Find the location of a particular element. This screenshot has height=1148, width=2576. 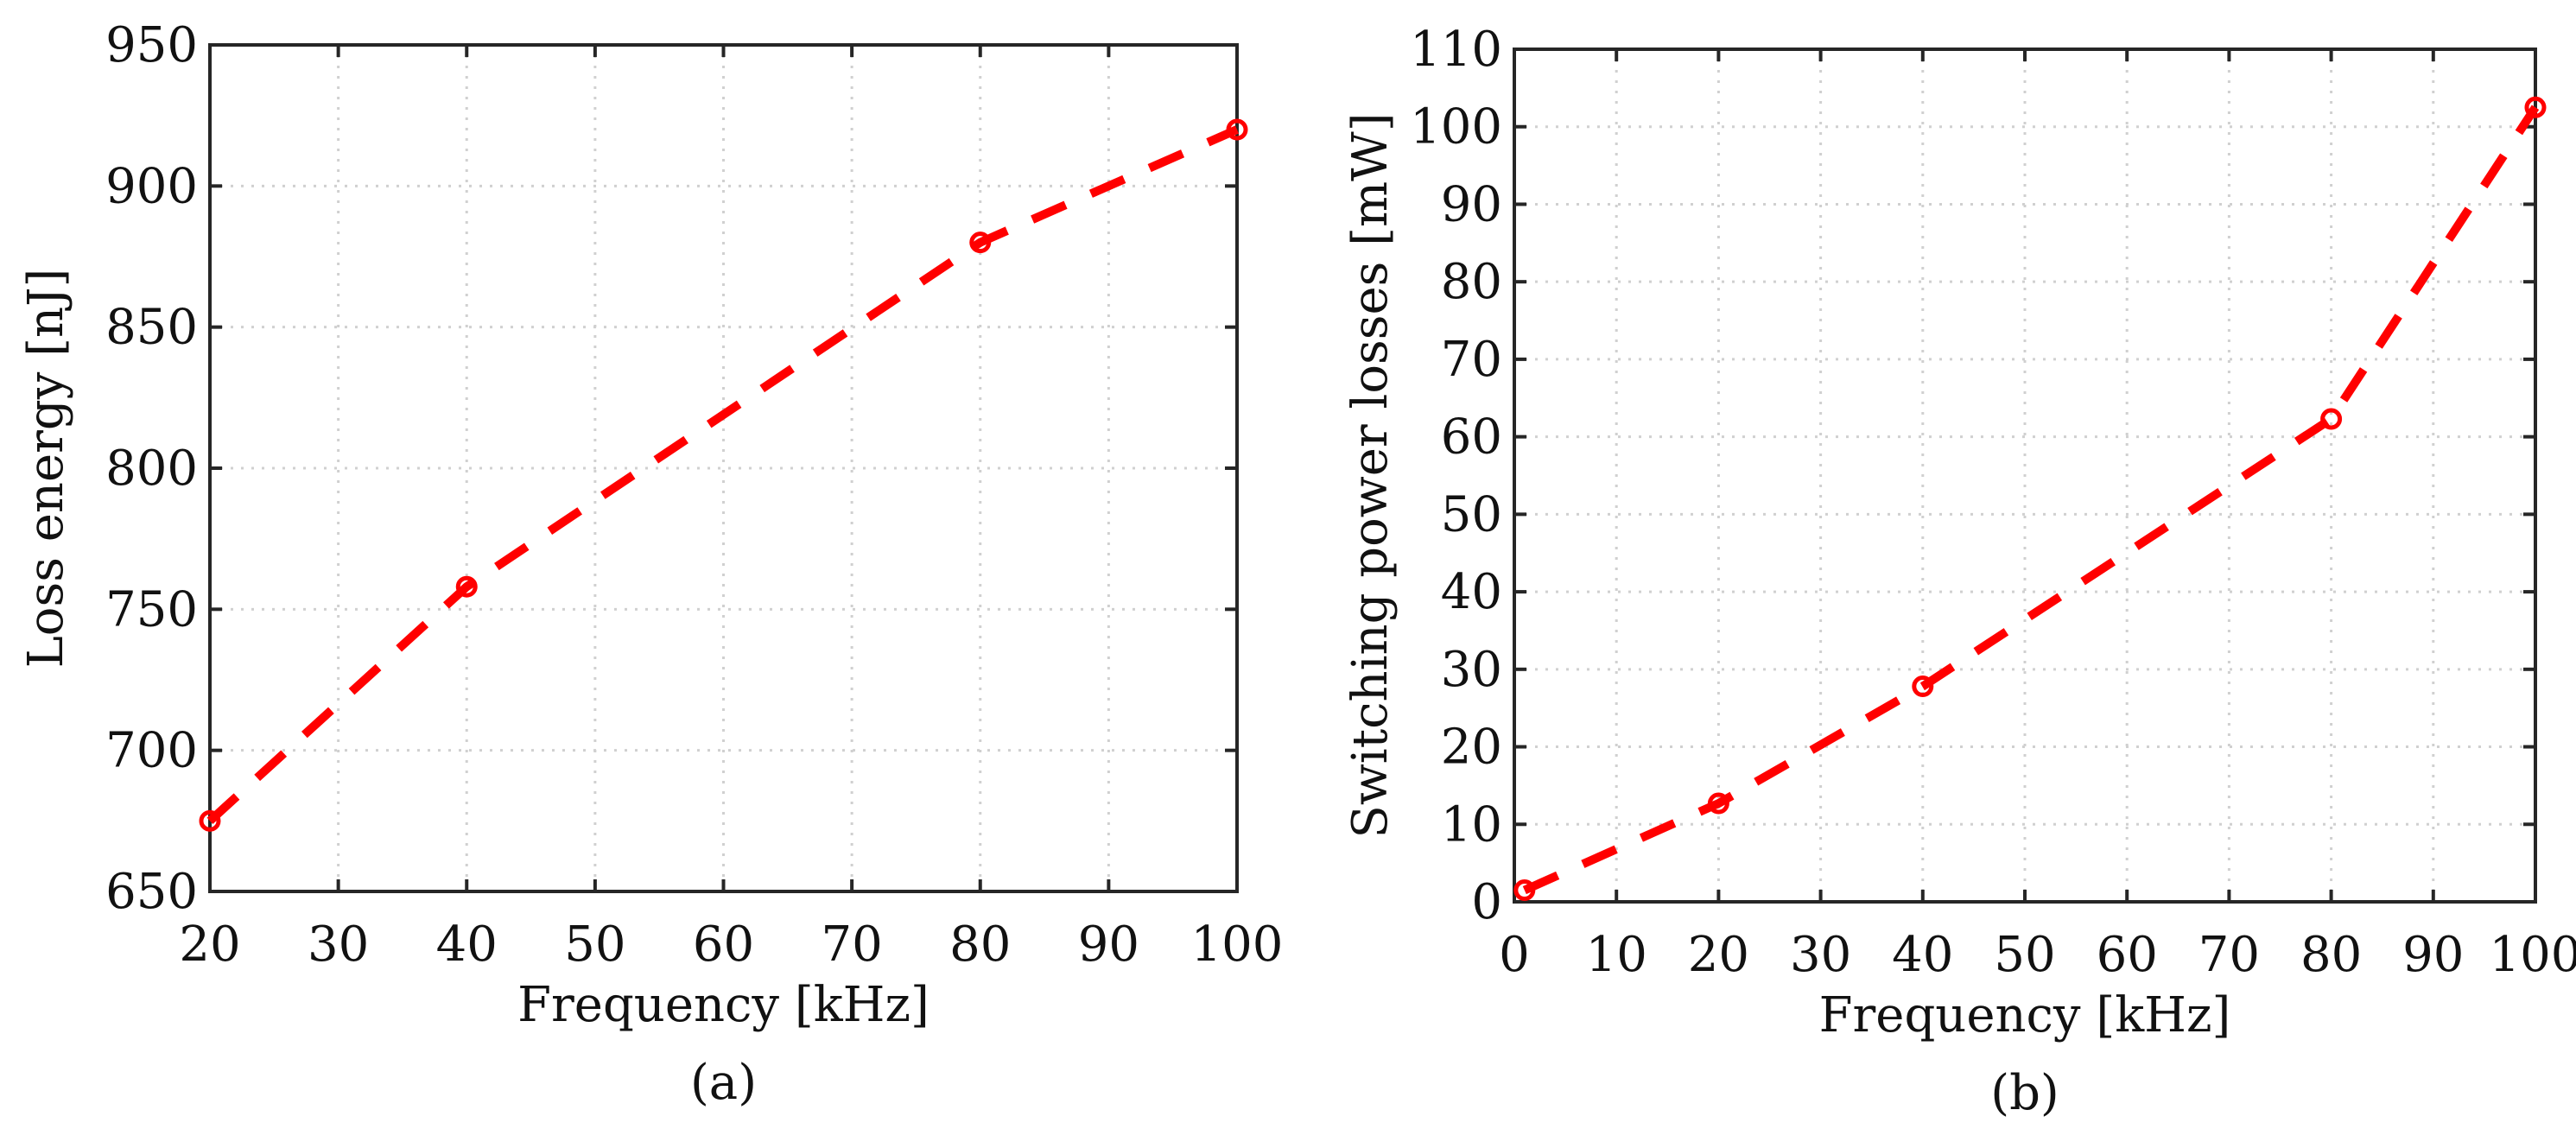

x-tick-label: 10 is located at coordinates (1616, 955).